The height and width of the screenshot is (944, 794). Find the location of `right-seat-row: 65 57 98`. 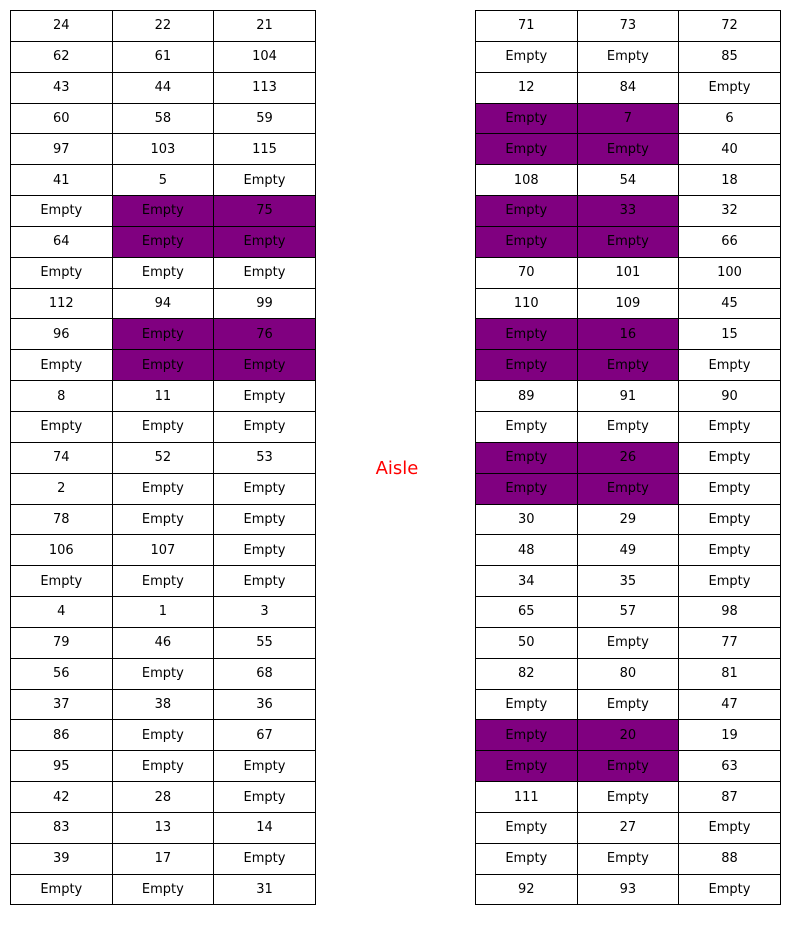

right-seat-row: 65 57 98 is located at coordinates (628, 612).